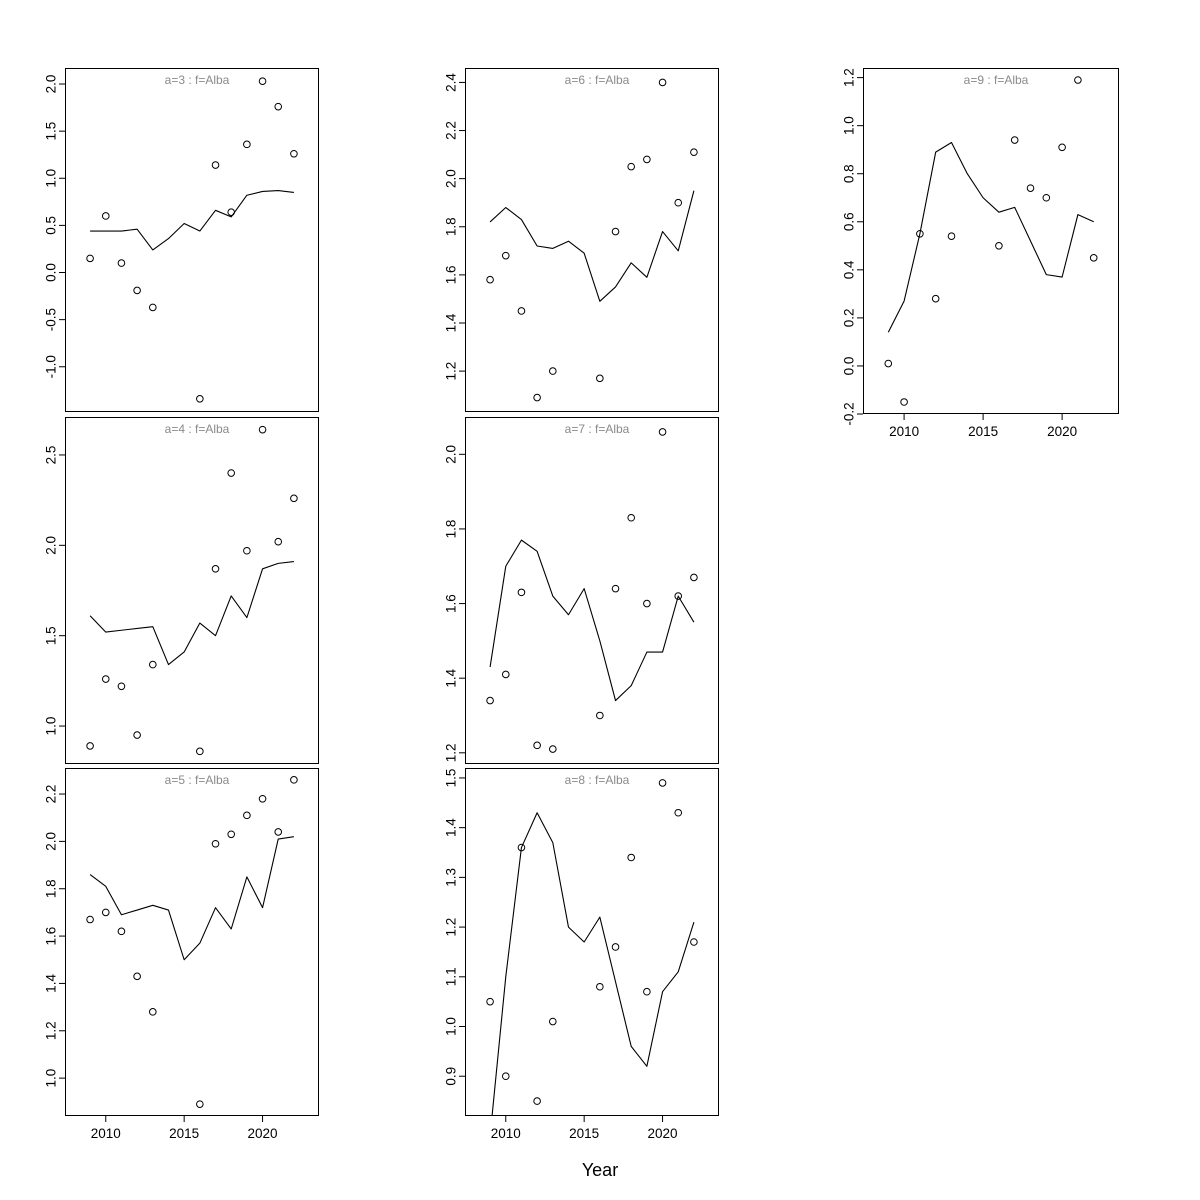 This screenshot has width=1200, height=1200. I want to click on panel-a3: a=3 : f=Alba -1.0 -0.5 0.0 0.5 1.0 1.5 2.0, so click(181, 240).